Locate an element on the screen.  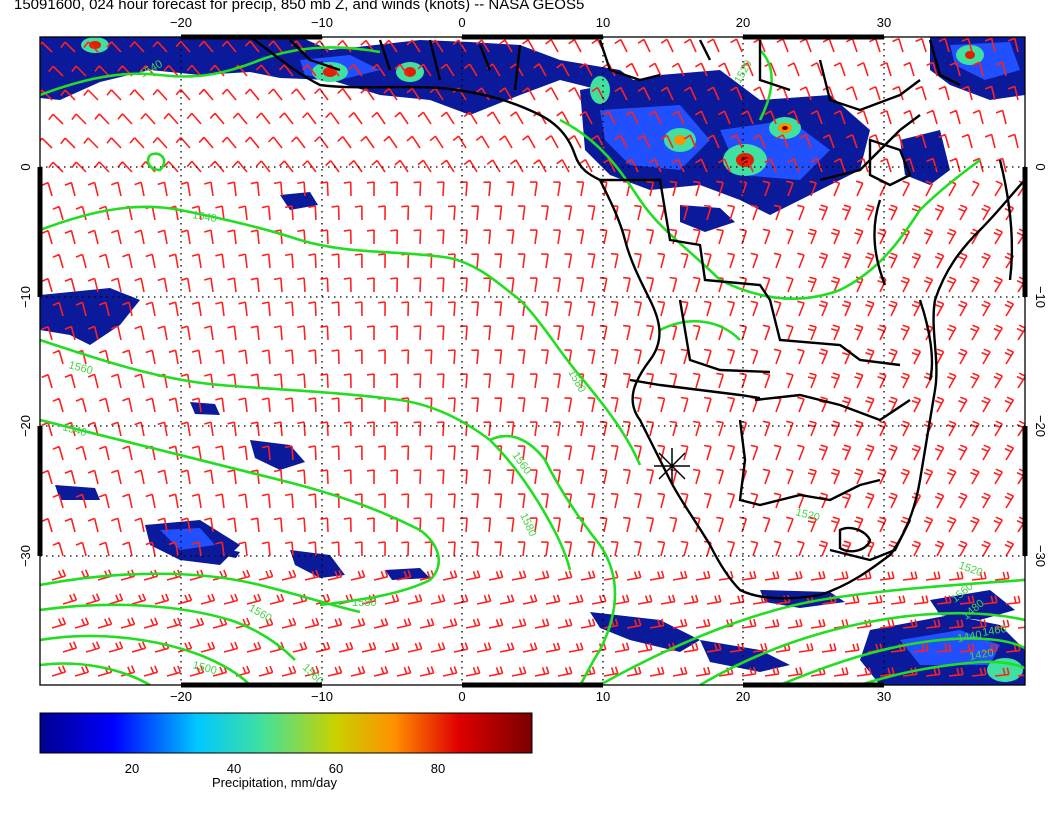
station-marker is located at coordinates (672, 466).